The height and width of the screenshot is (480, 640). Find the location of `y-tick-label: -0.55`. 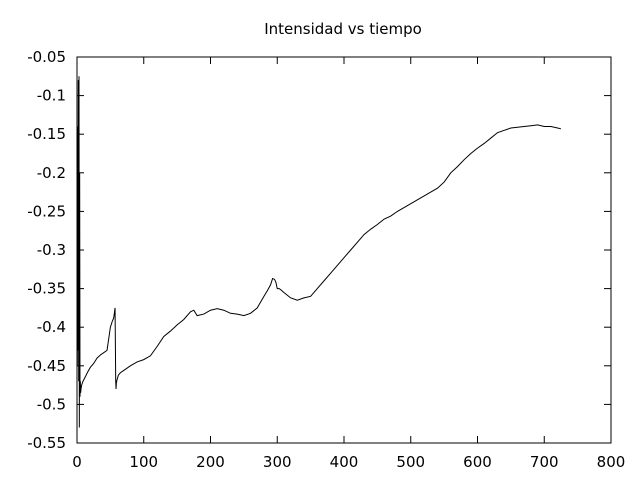

y-tick-label: -0.55 is located at coordinates (46, 443).